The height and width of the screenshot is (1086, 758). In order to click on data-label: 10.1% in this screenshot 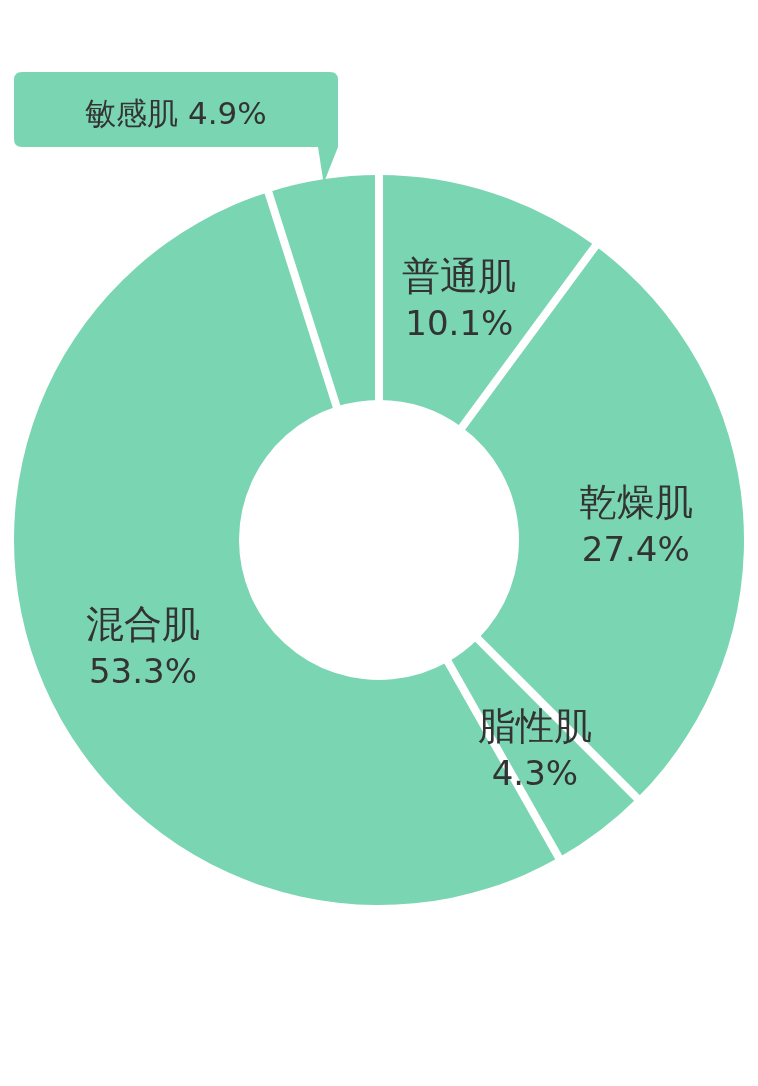, I will do `click(459, 323)`.